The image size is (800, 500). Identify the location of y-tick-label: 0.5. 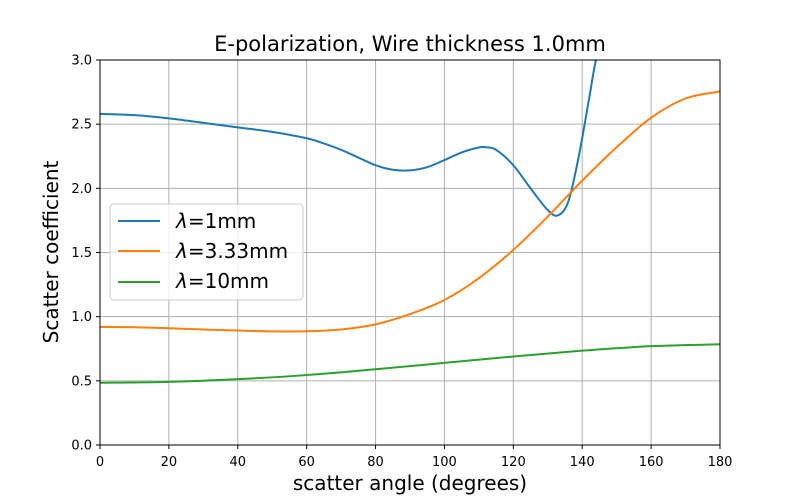
(81, 381).